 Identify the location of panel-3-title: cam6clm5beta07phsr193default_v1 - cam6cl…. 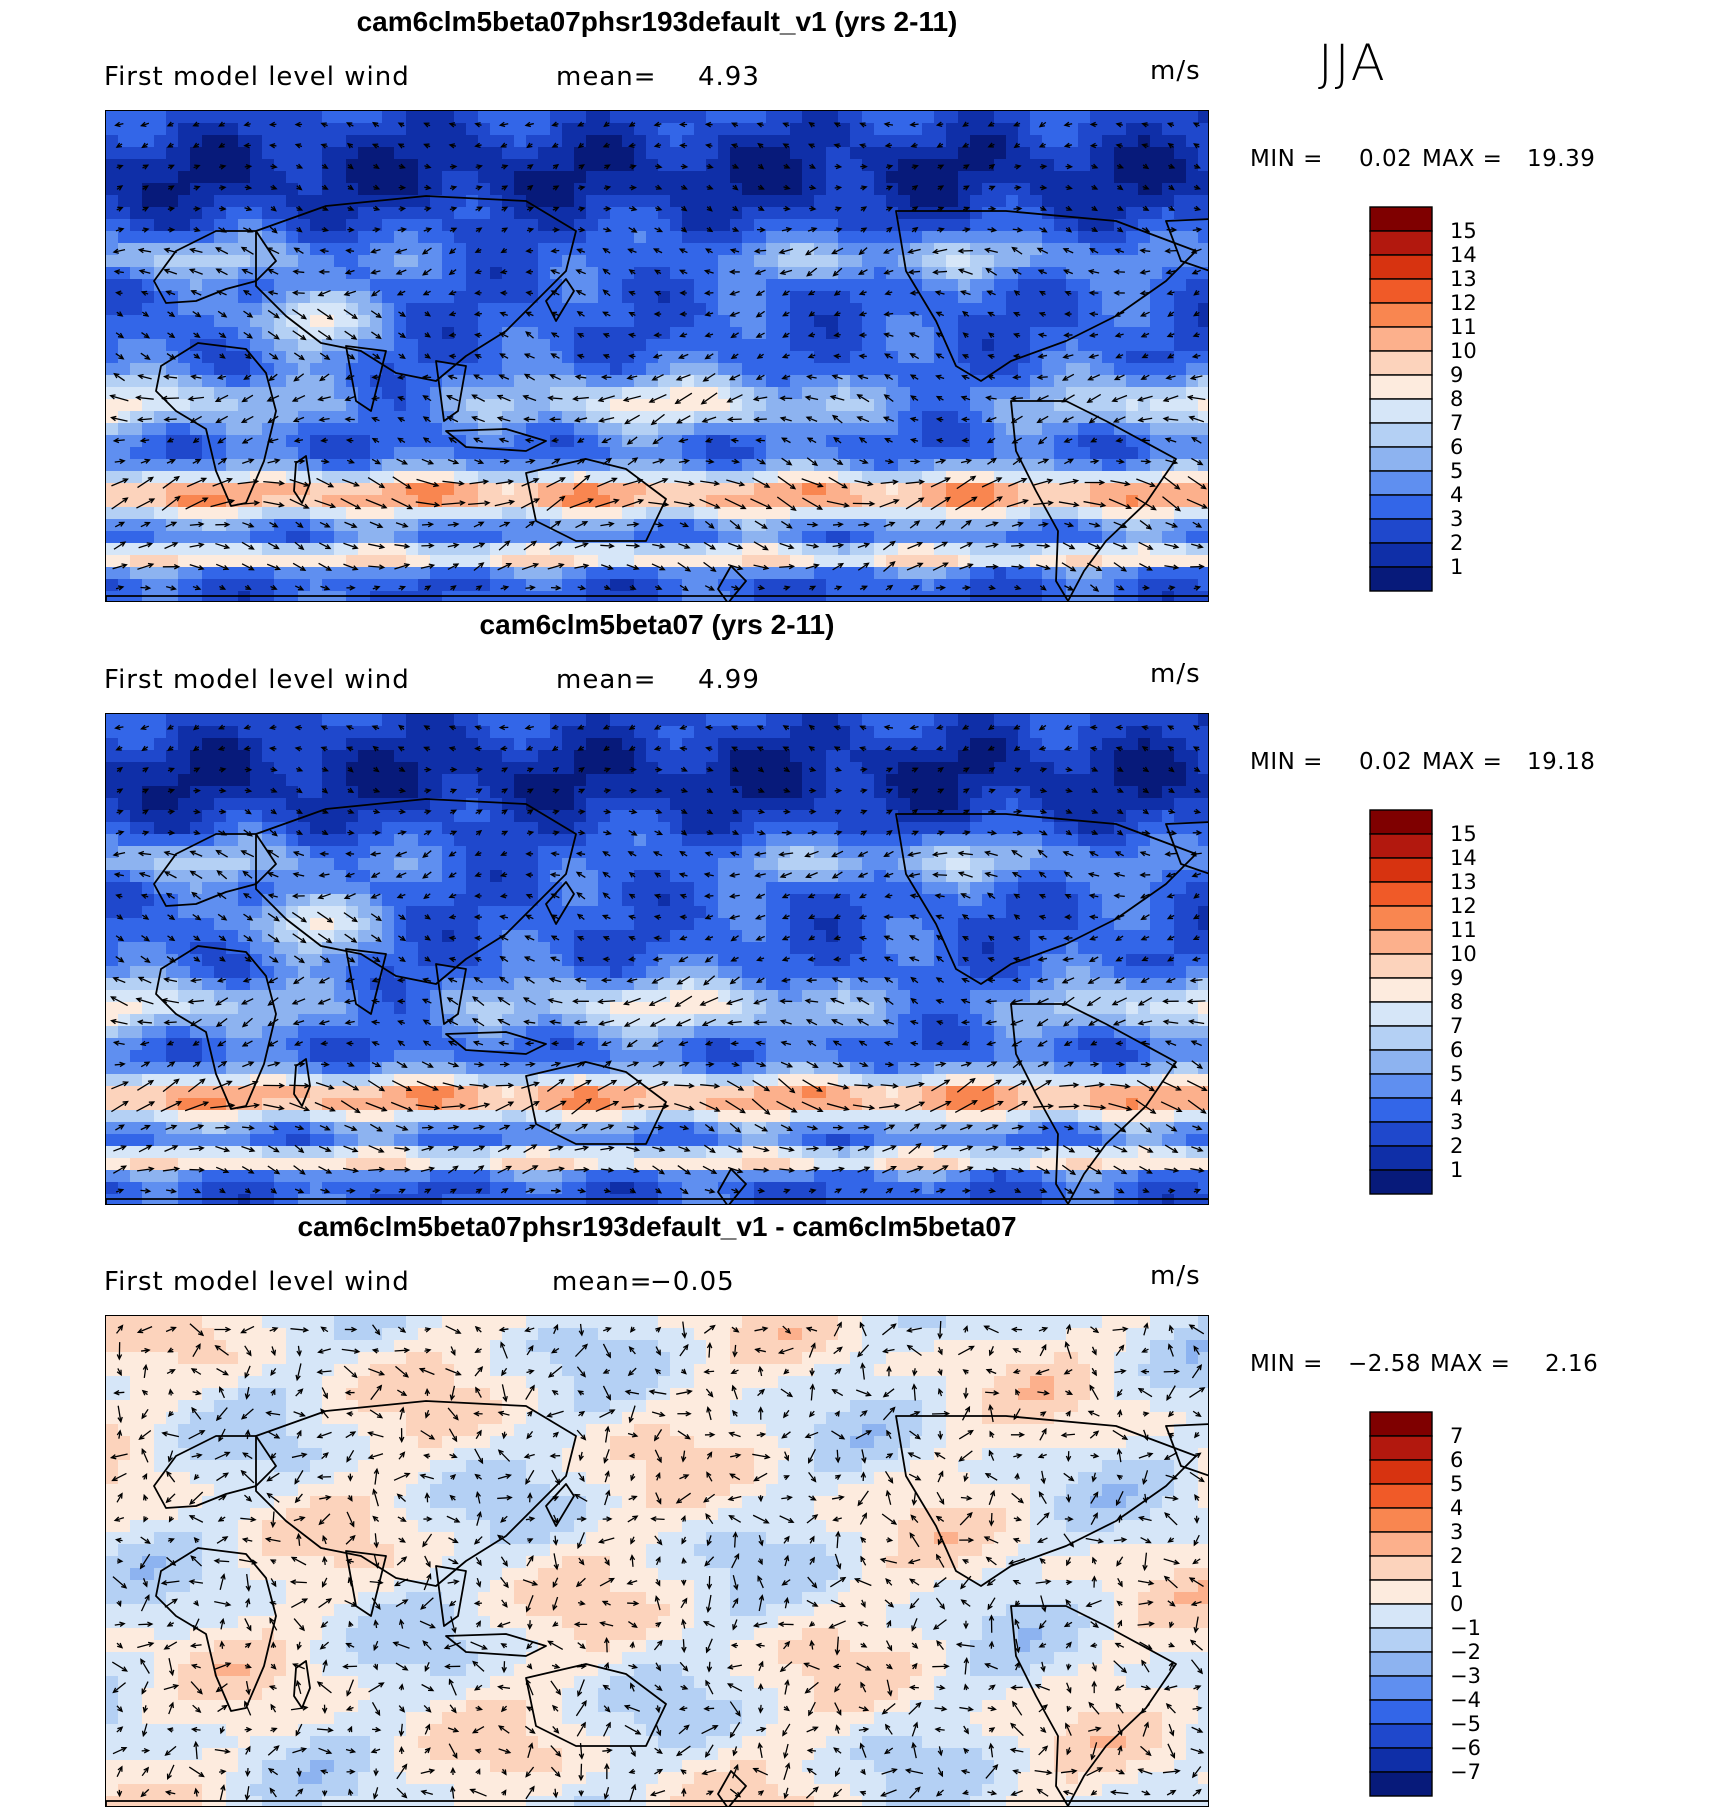
(657, 1226).